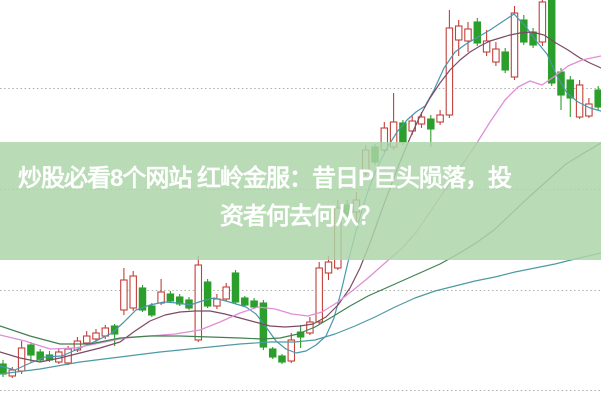  What do you see at coordinates (301, 216) in the screenshot?
I see `headline-line2: 资者何去何从？` at bounding box center [301, 216].